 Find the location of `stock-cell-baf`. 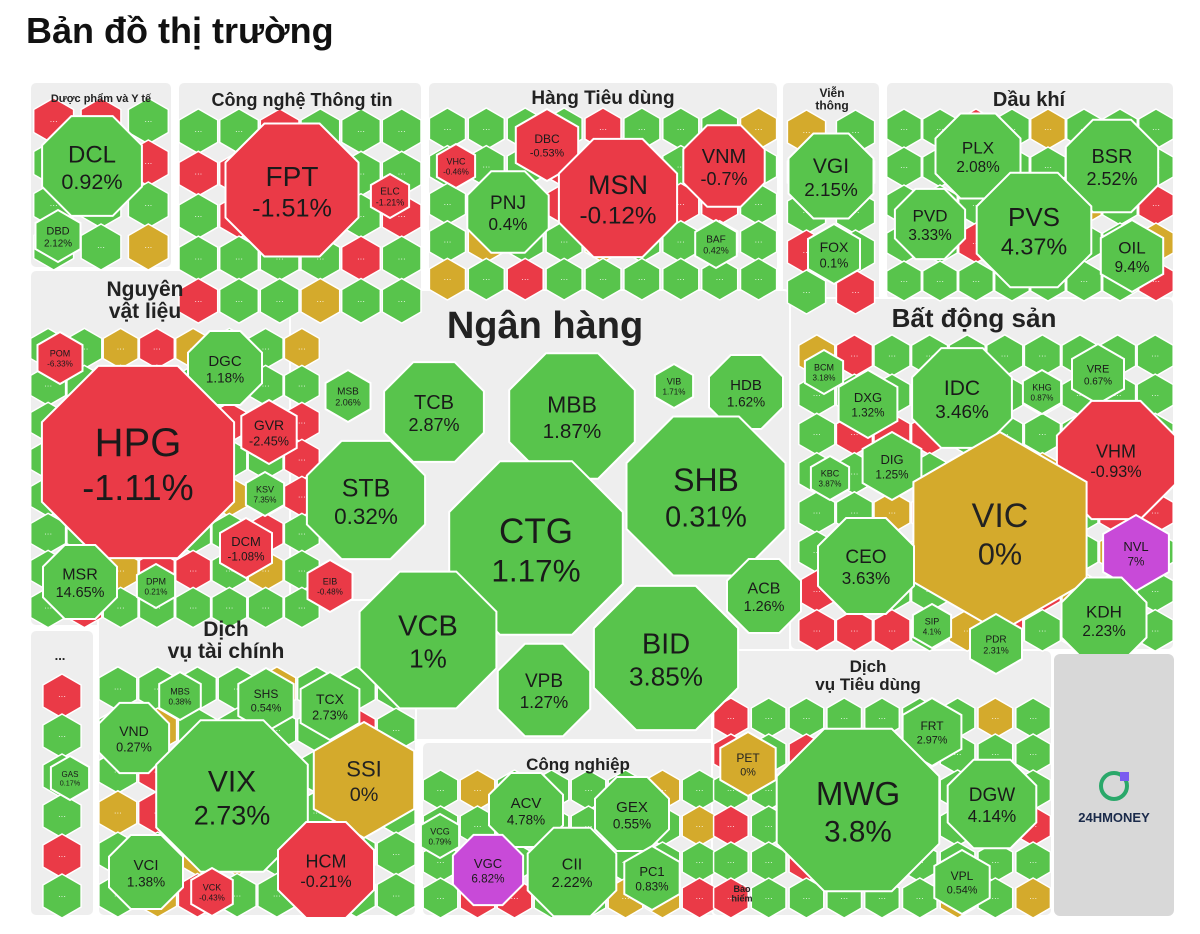

stock-cell-baf is located at coordinates (716, 244).